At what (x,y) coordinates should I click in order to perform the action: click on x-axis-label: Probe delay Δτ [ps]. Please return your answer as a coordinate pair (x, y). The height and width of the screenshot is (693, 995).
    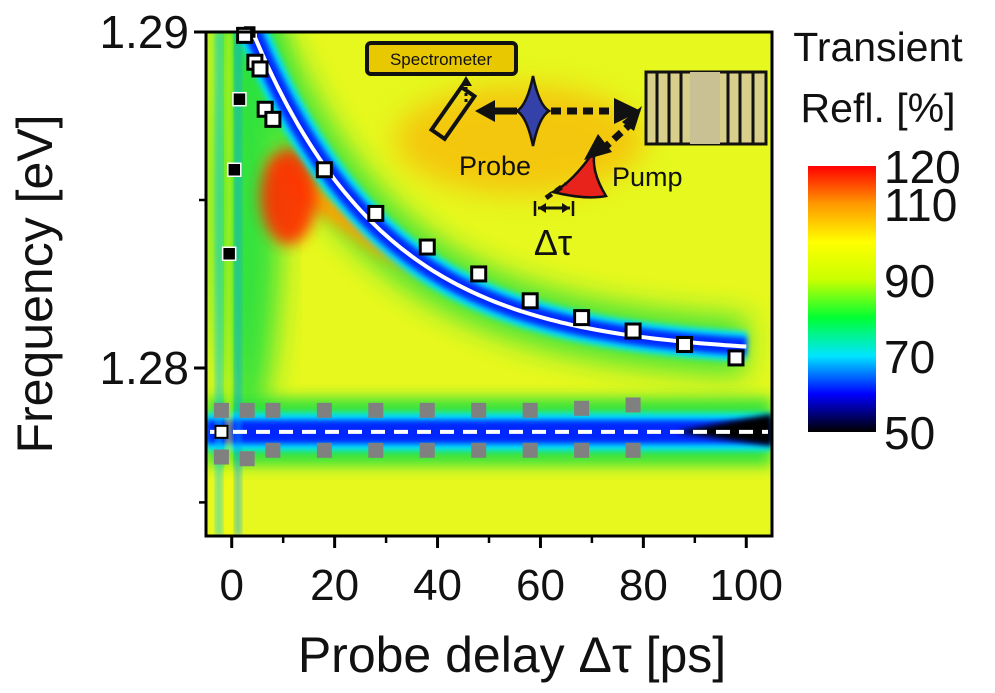
    Looking at the image, I should click on (512, 655).